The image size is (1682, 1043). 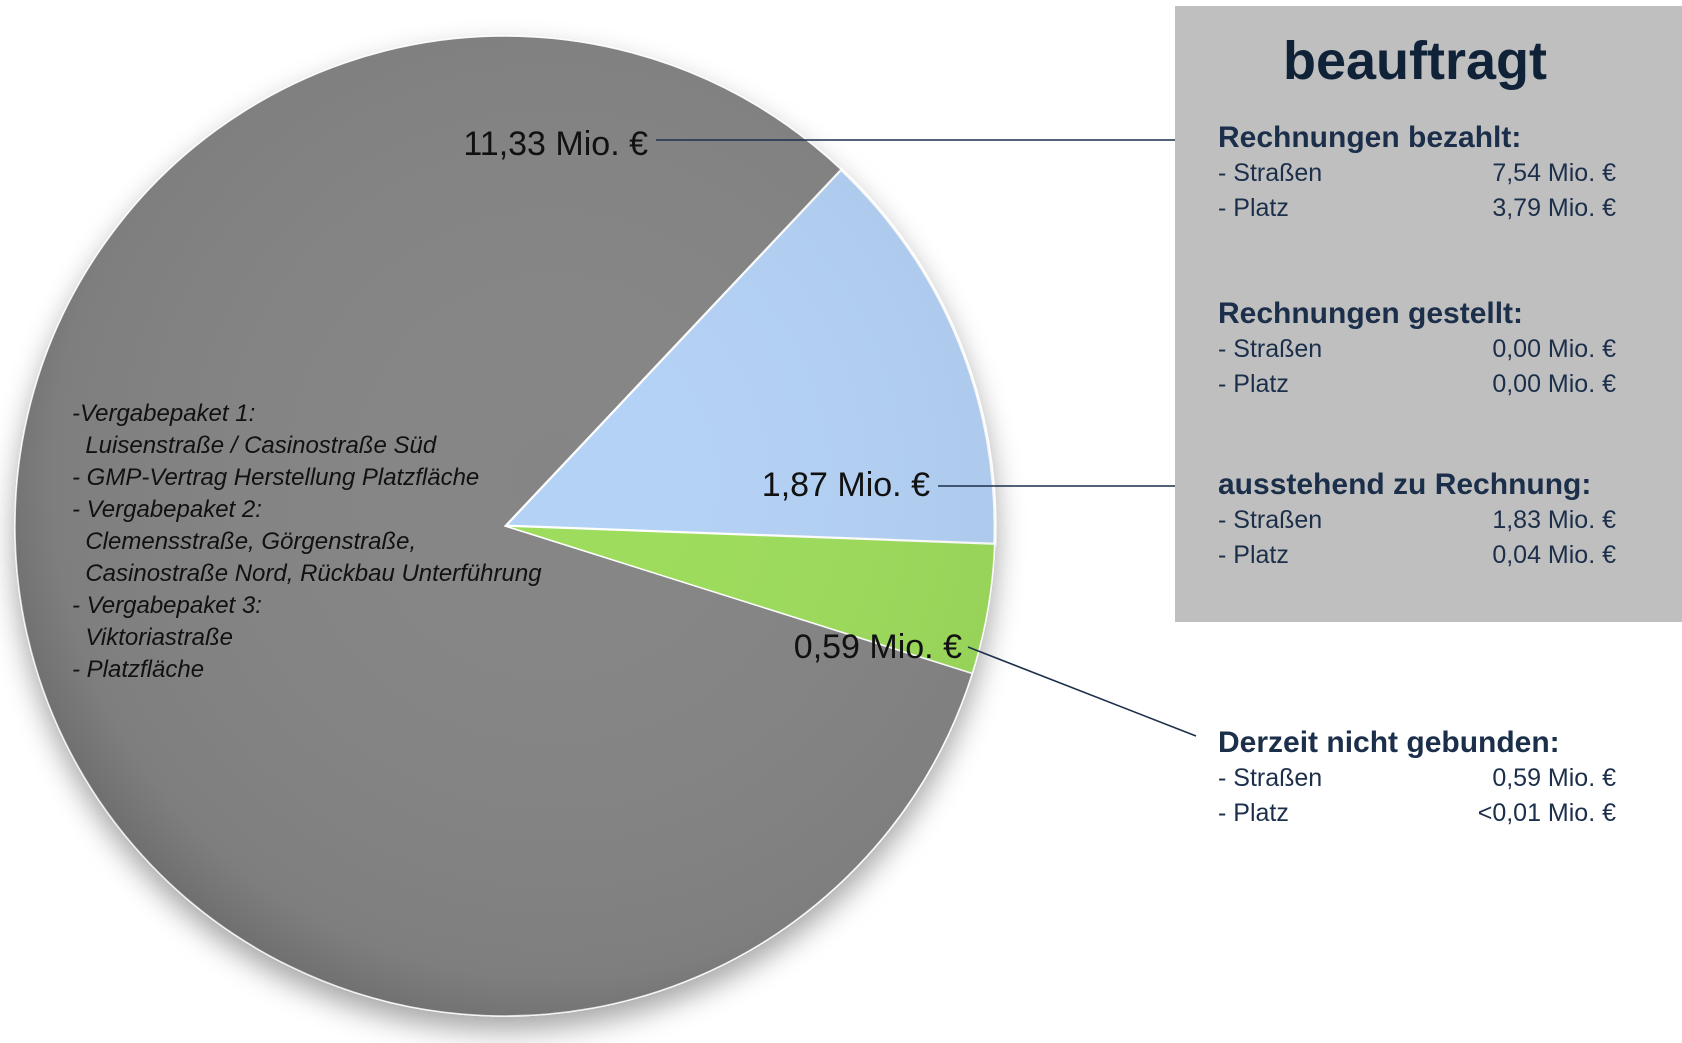 What do you see at coordinates (1546, 813) in the screenshot?
I see `row-value: <0,01 Mio. €` at bounding box center [1546, 813].